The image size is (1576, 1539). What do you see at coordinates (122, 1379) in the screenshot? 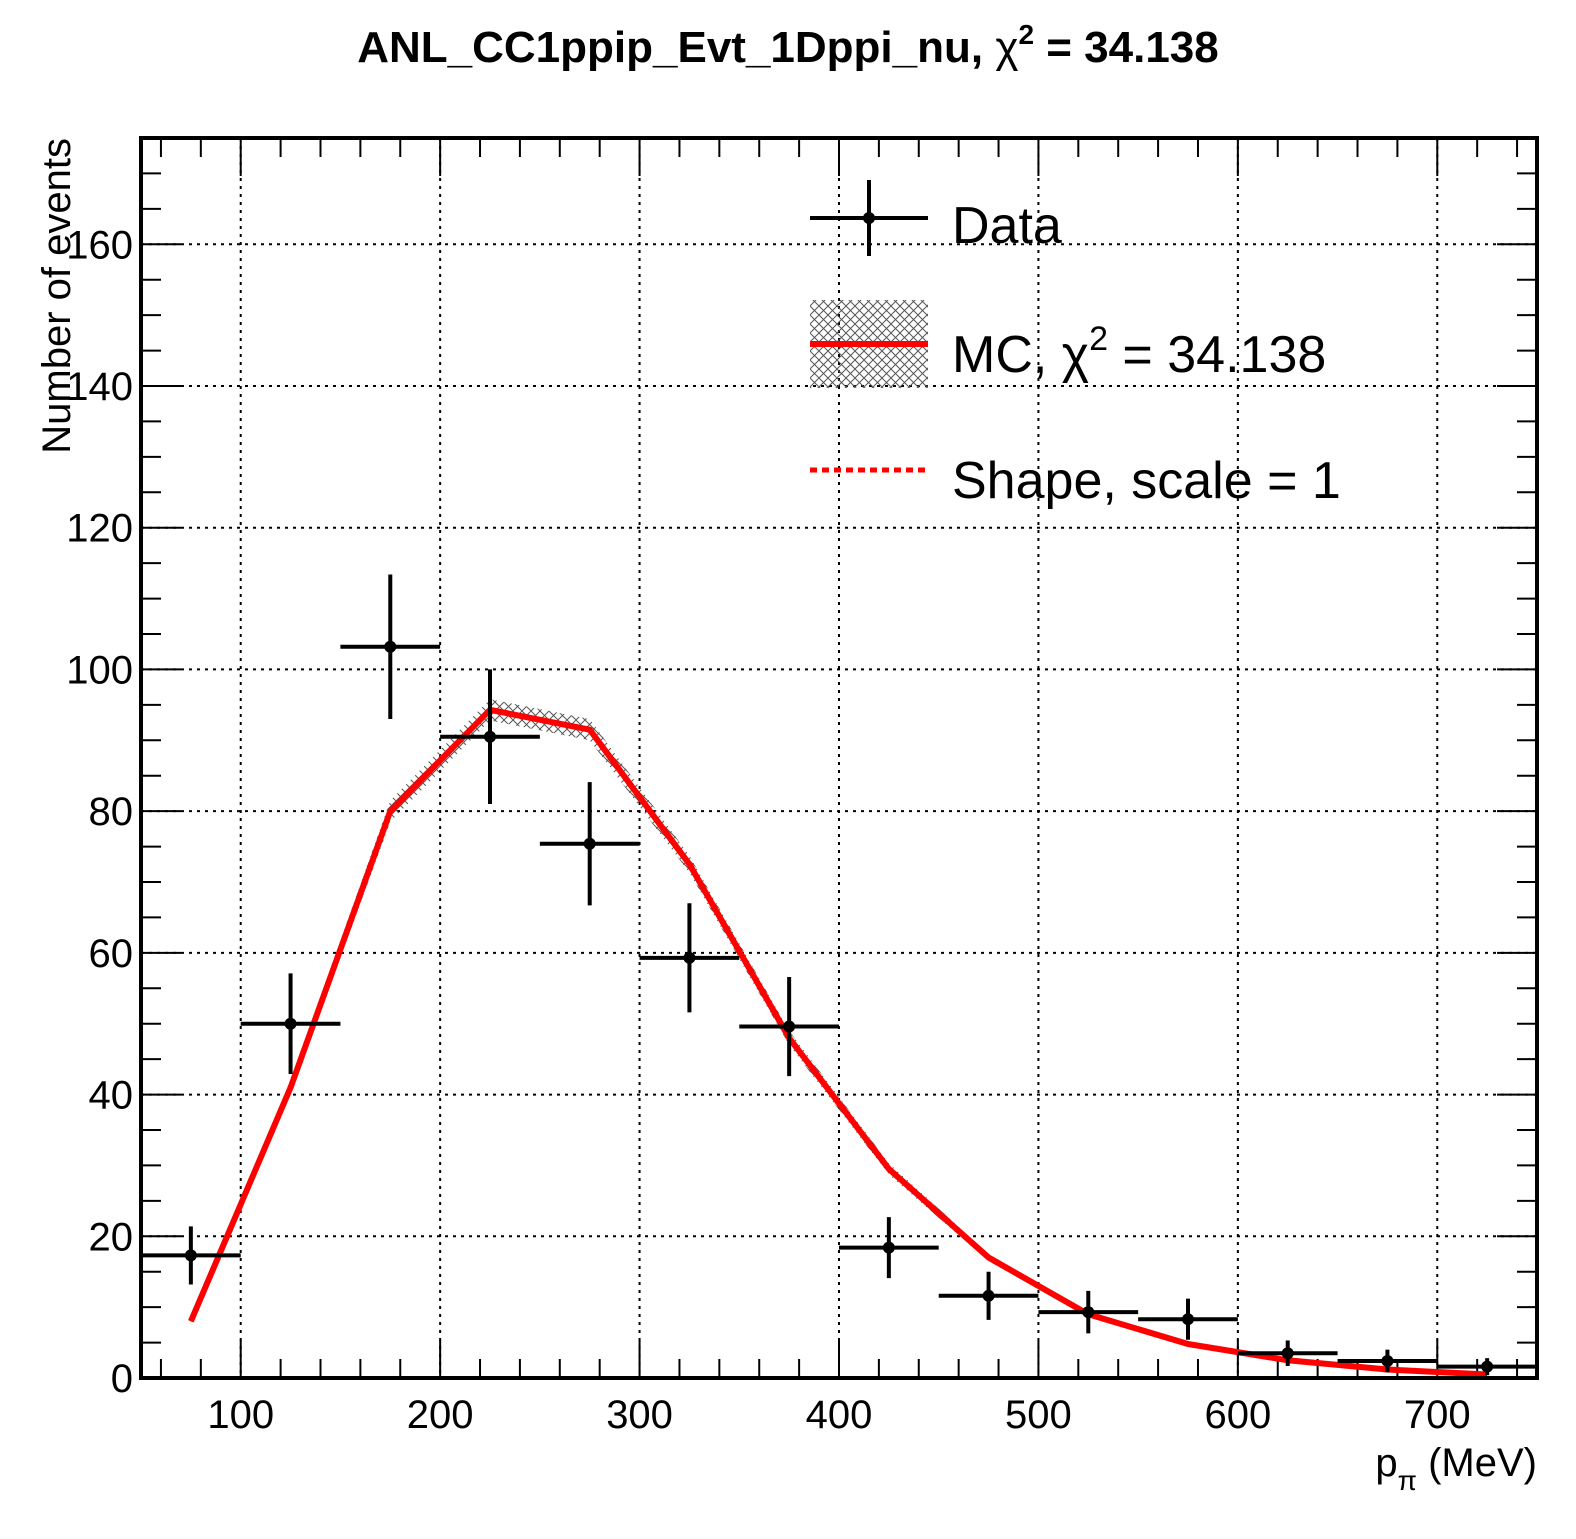
I see `y-tick-label: 0` at bounding box center [122, 1379].